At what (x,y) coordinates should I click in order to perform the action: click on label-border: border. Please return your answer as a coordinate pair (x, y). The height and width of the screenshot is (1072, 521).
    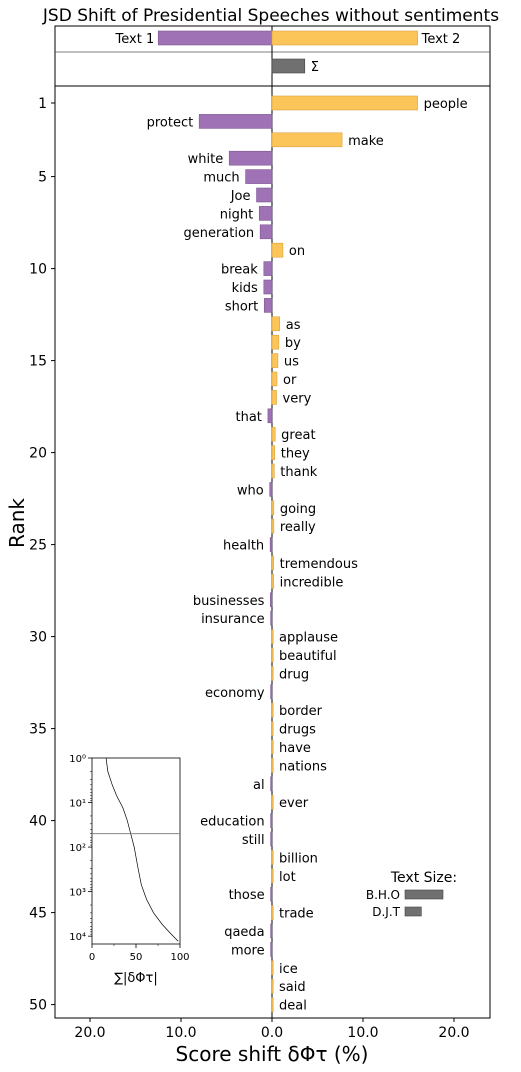
    Looking at the image, I should click on (301, 711).